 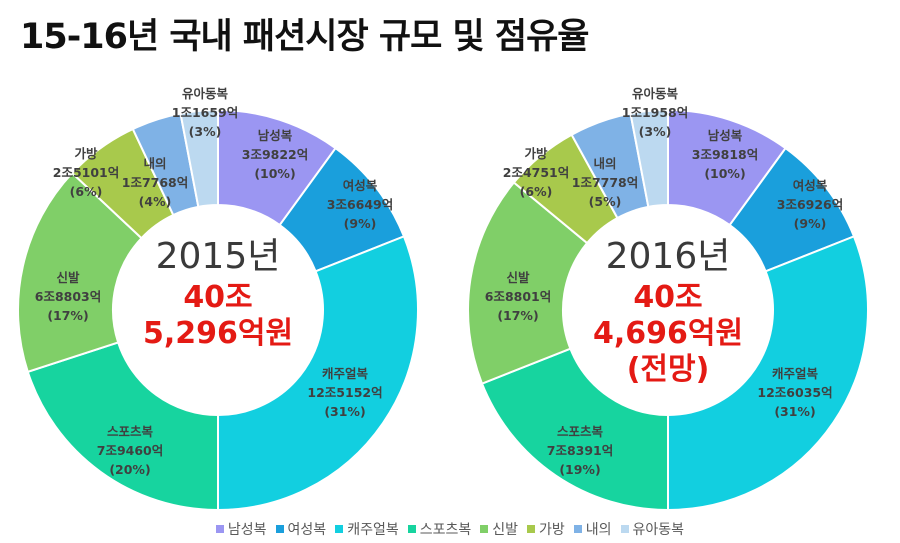 What do you see at coordinates (536, 172) in the screenshot?
I see `slice-label: 2조4751억` at bounding box center [536, 172].